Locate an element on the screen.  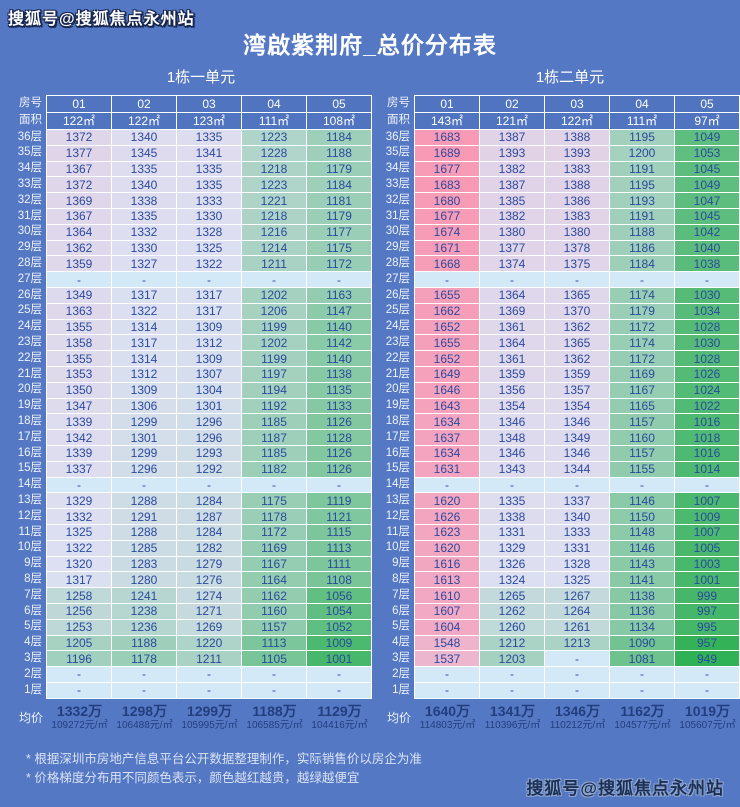
price-cell: 1613 is located at coordinates (447, 580).